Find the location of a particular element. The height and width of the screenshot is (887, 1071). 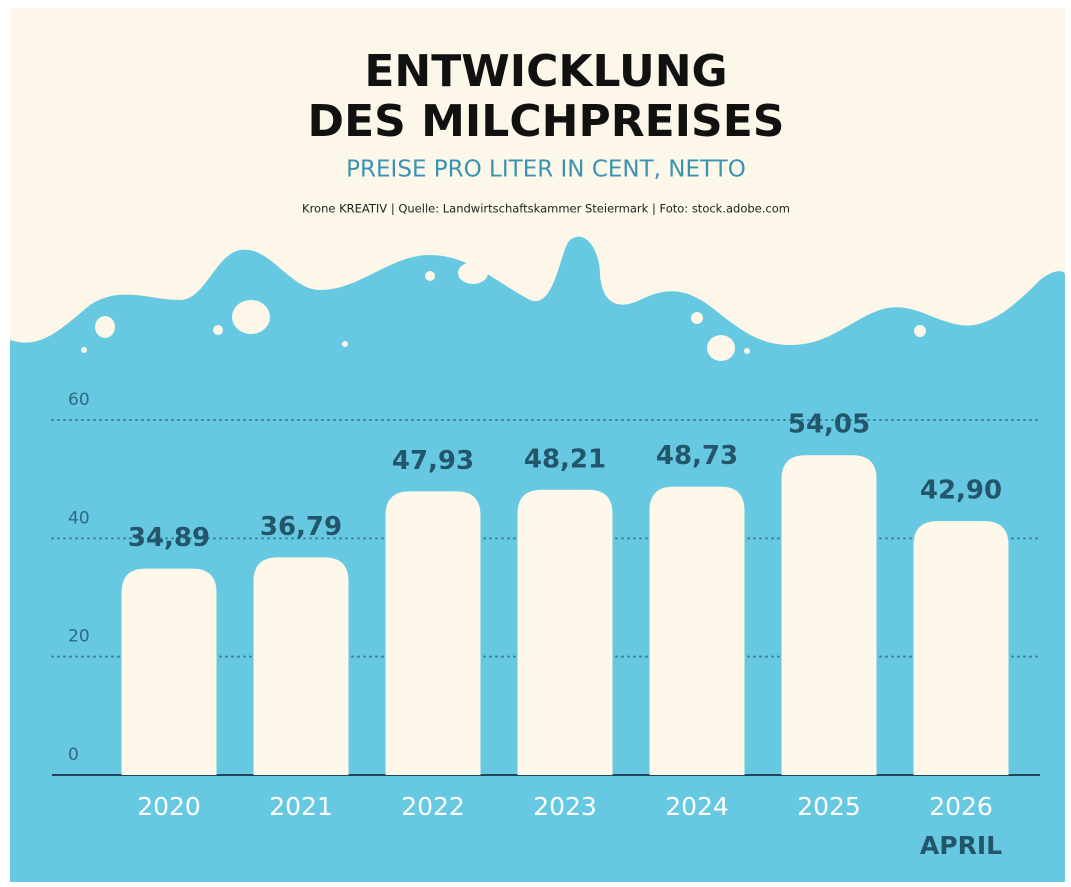

chart-subtitle: PREISE PRO LITER IN CENT, NETTO is located at coordinates (546, 170).